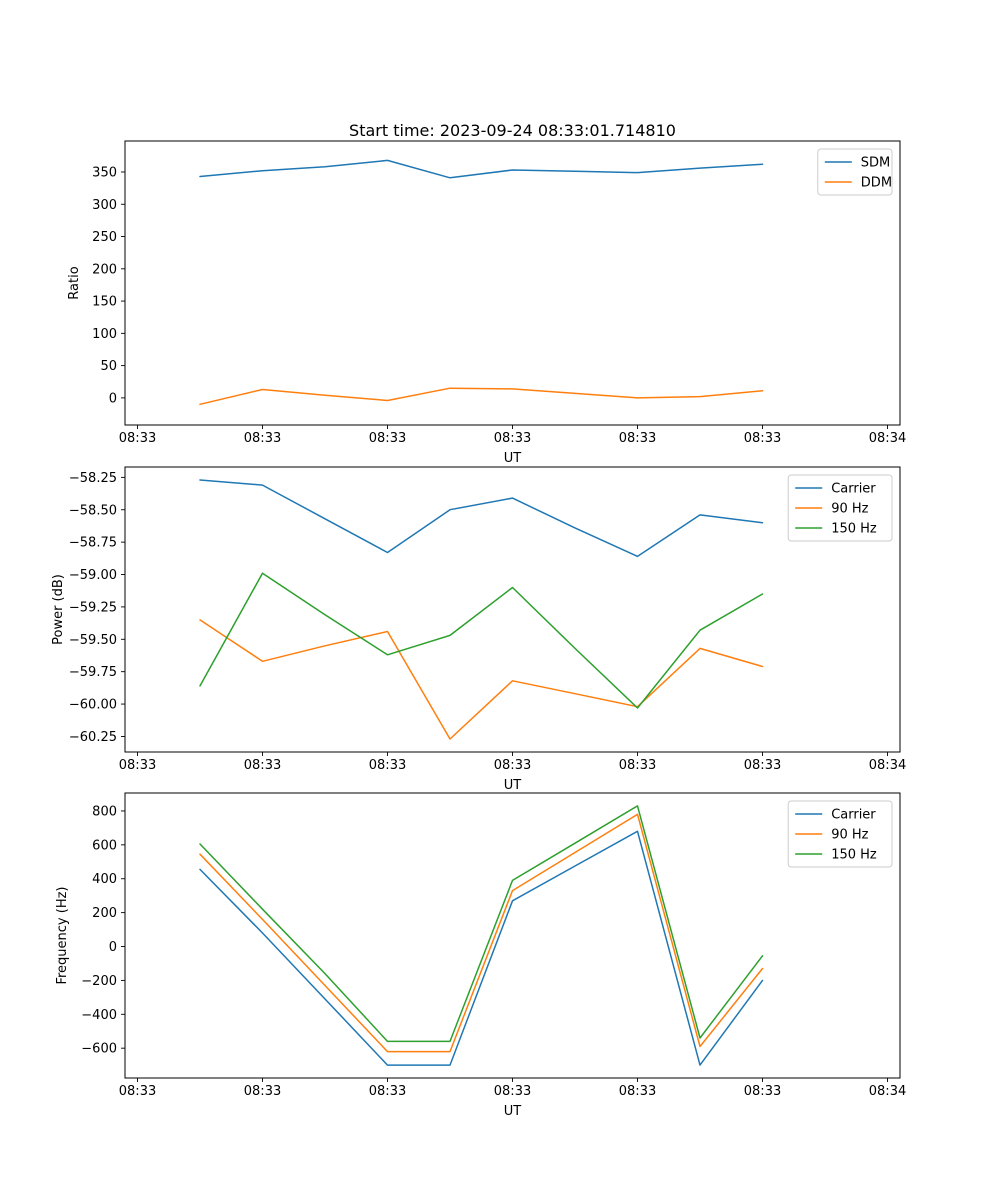 The height and width of the screenshot is (1200, 1000). Describe the element at coordinates (512, 130) in the screenshot. I see `figure-title: Start time: 2023-09-24 08:33:01.714810` at that location.